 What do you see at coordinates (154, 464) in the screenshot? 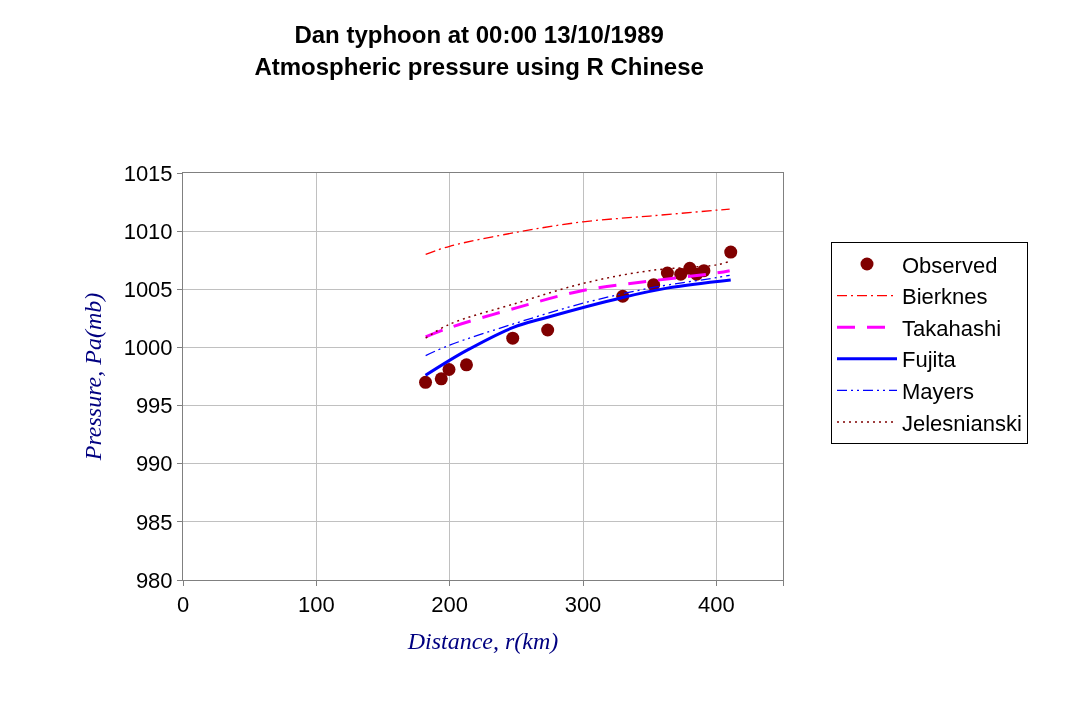
I see `y-tick-label: 990` at bounding box center [154, 464].